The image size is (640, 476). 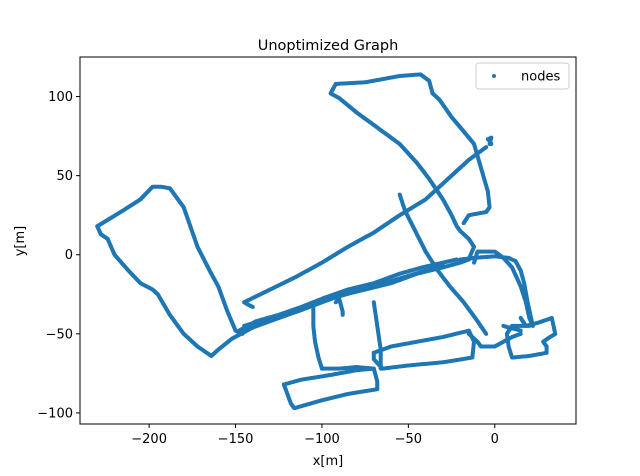 I want to click on x-tick-label: −100, so click(x=322, y=439).